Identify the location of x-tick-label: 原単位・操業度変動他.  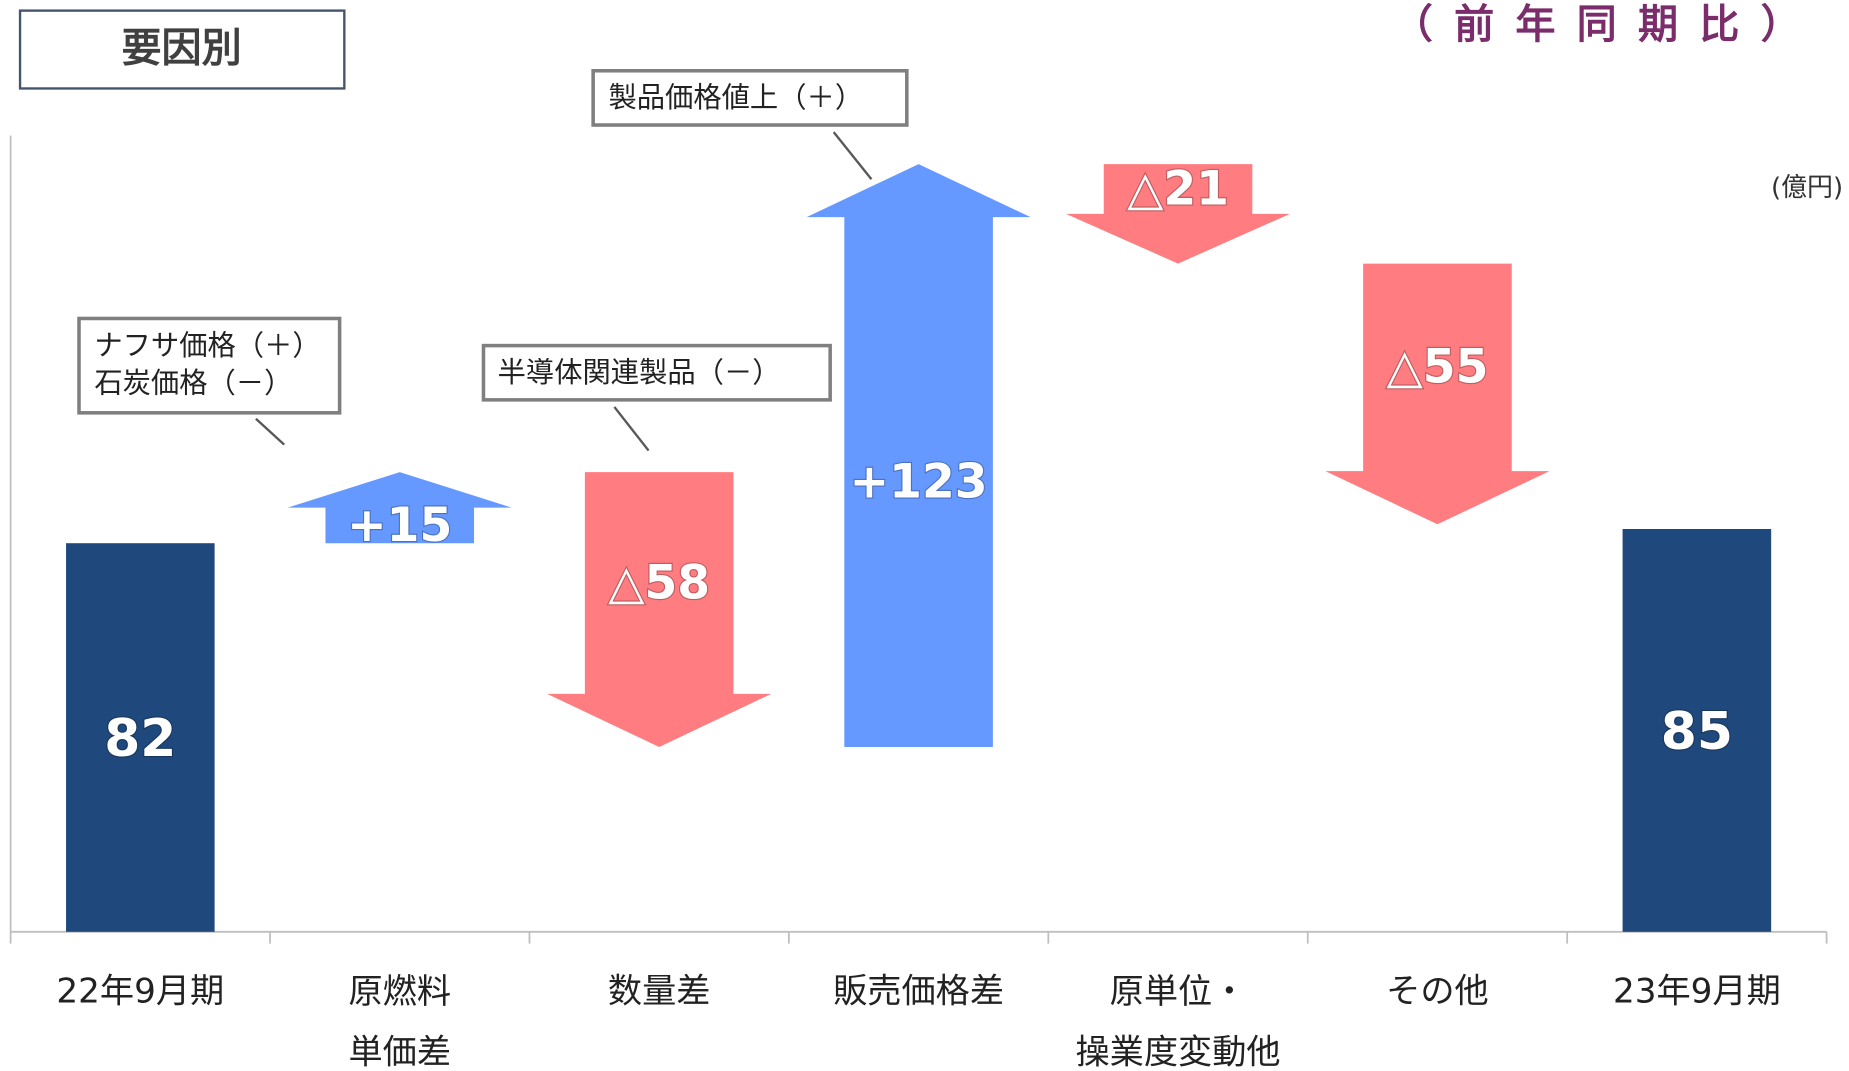
(1177, 1021).